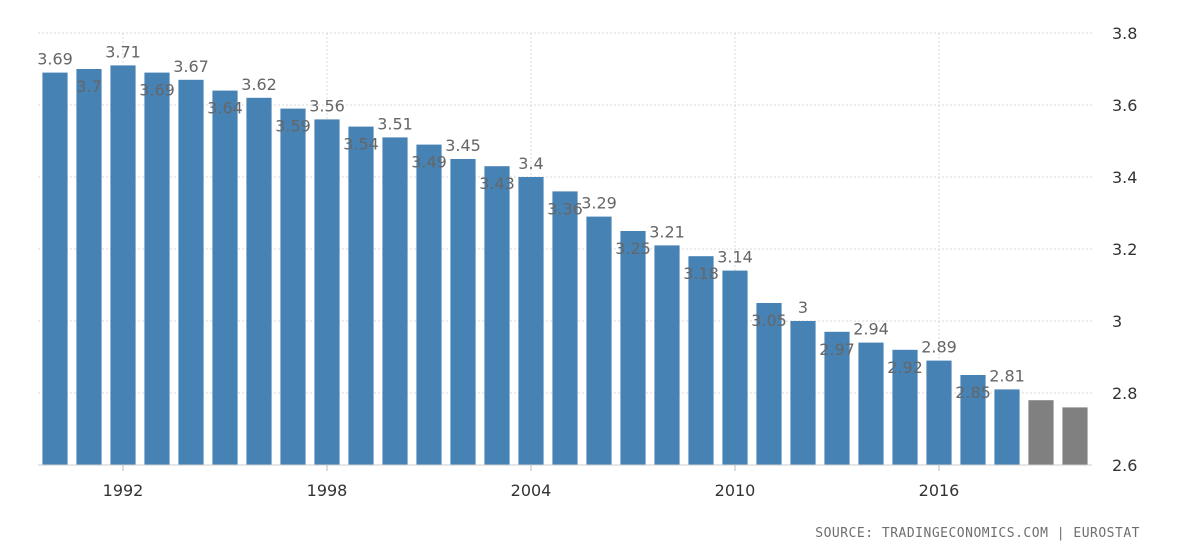 Image resolution: width=1200 pixels, height=559 pixels. Describe the element at coordinates (701, 273) in the screenshot. I see `data-label: 3.18` at that location.